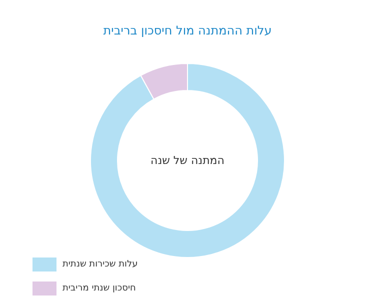  Describe the element at coordinates (187, 31) in the screenshot. I see `chart-title: עלות ההמתנה מול חיסכון בריבית` at that location.